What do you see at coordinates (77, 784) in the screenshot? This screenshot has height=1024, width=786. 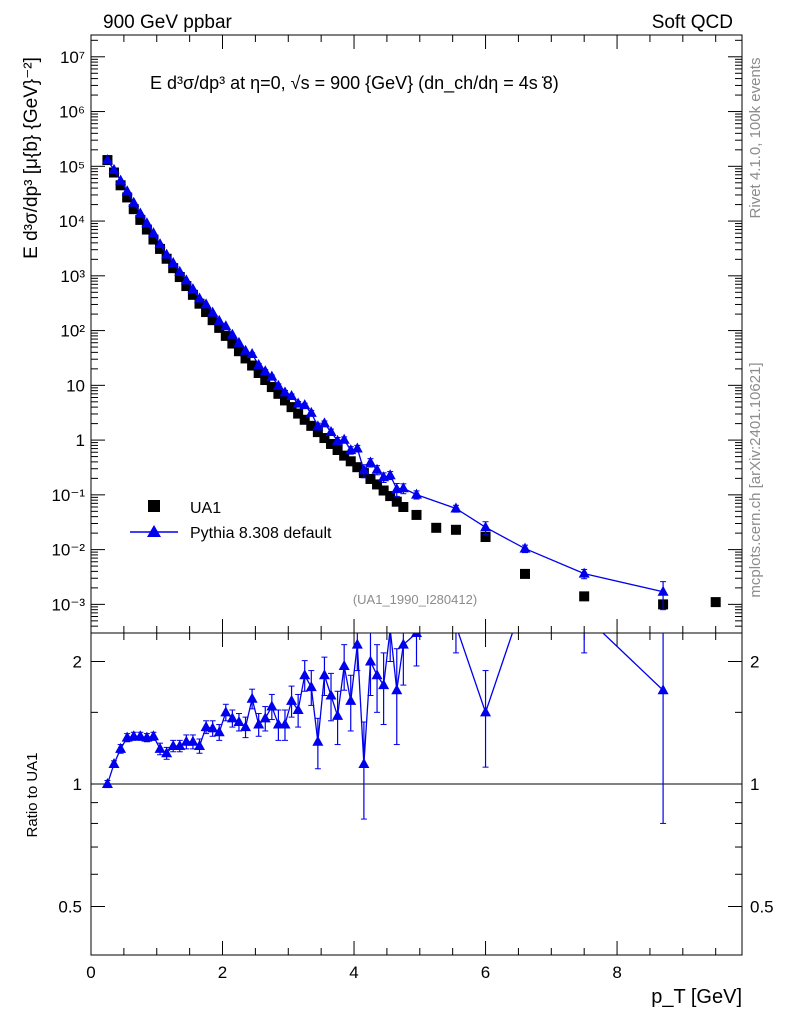 I see `ratio-tick-label: 1` at bounding box center [77, 784].